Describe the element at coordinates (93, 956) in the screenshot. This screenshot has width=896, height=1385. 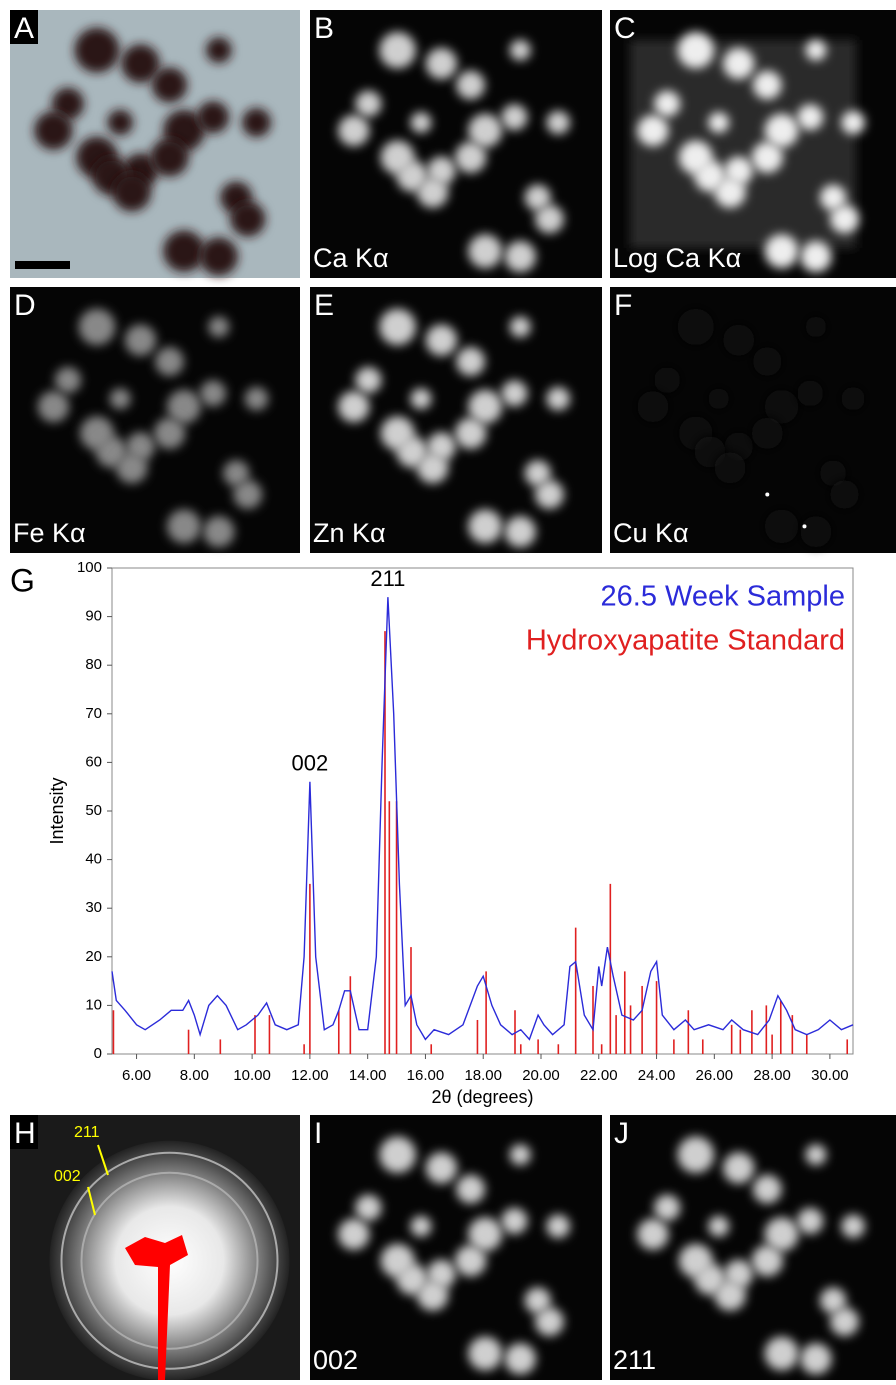
I see `y-tick-label: 20` at that location.